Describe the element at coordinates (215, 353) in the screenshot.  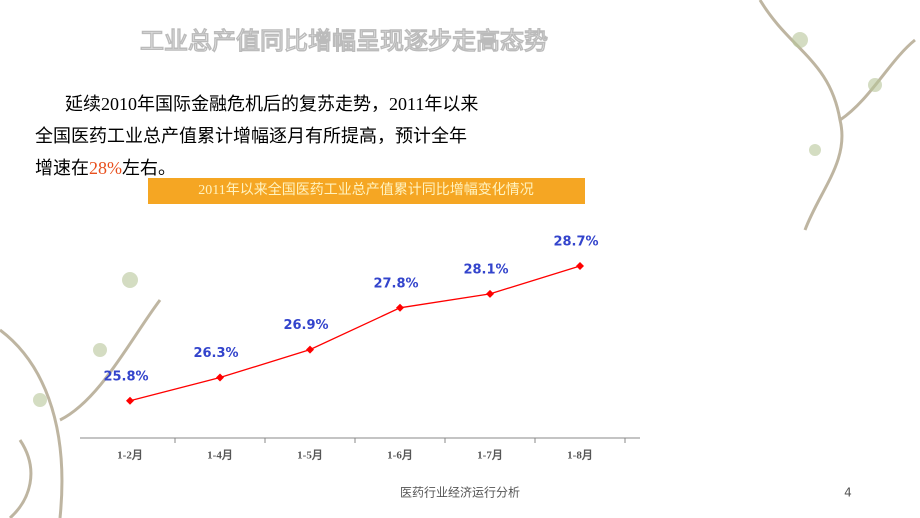
I see `data-label: 26.3%` at that location.